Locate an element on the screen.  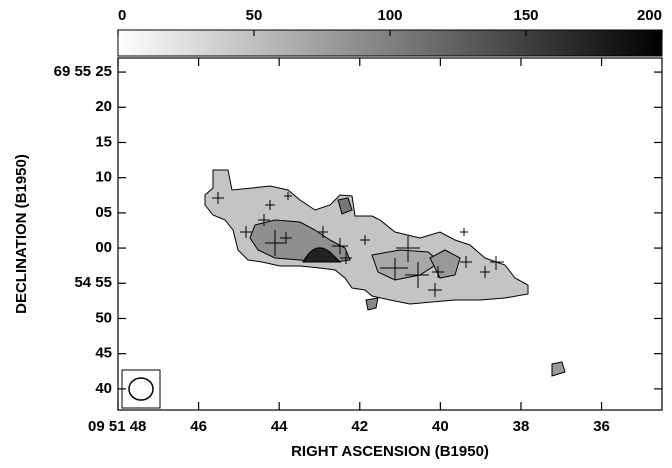
x-tick-label: 09 51 48 is located at coordinates (117, 426).